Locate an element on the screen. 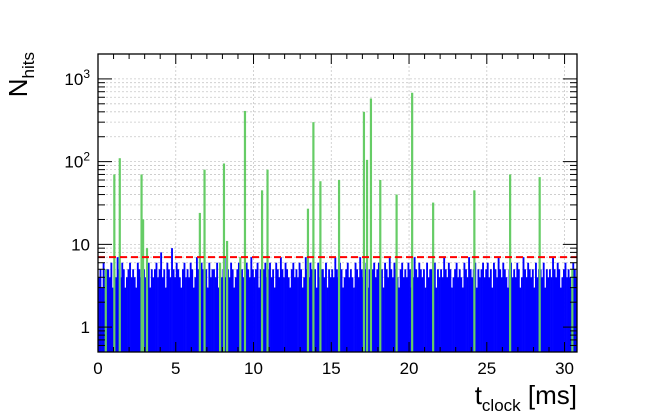 Image resolution: width=665 pixels, height=415 pixels. x-tick-label: 25 is located at coordinates (486, 368).